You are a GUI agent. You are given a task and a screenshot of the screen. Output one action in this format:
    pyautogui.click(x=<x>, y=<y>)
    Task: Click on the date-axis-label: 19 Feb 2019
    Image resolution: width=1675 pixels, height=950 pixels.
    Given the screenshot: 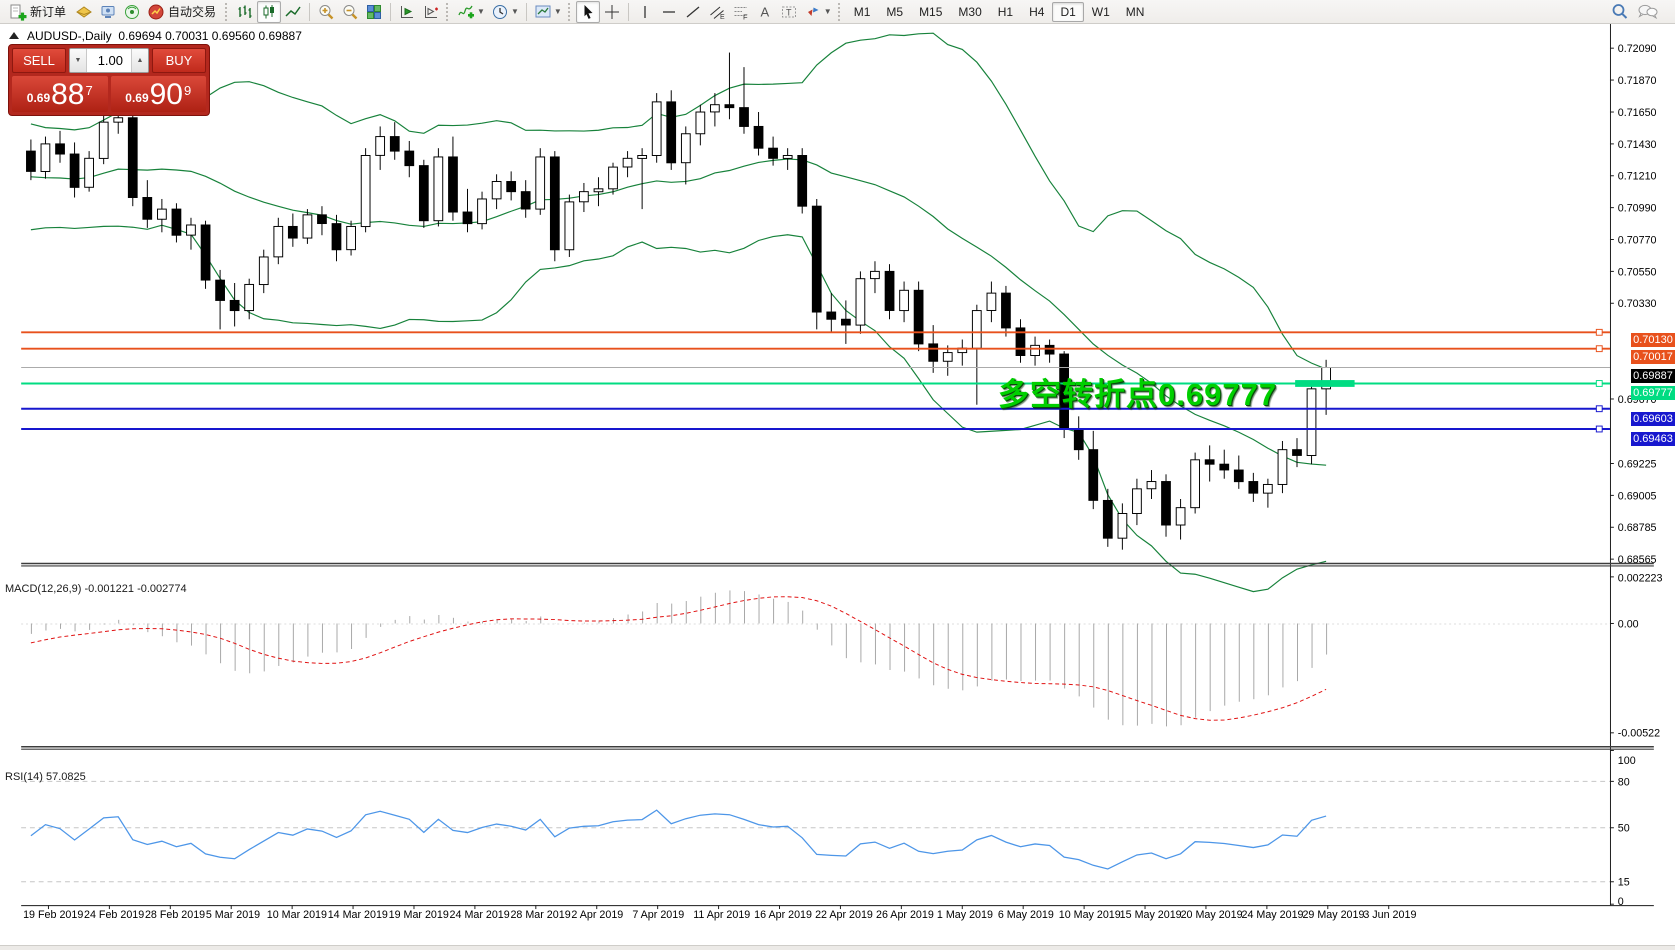 What is the action you would take?
    pyautogui.click(x=53, y=915)
    